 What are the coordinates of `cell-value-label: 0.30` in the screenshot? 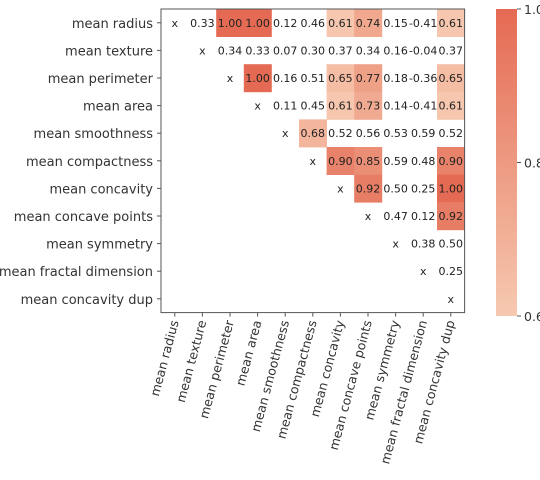 It's located at (313, 50).